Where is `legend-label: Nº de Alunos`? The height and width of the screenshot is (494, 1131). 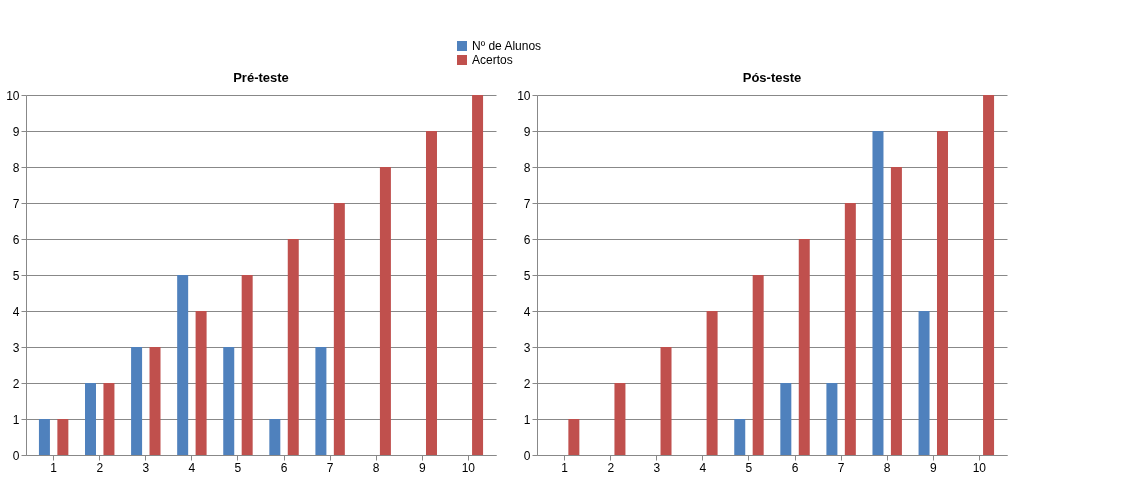
legend-label: Nº de Alunos is located at coordinates (507, 46).